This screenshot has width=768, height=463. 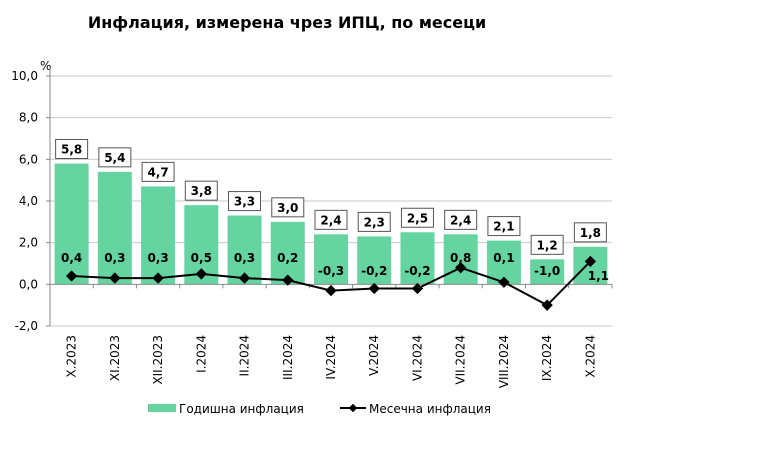 I want to click on x-tick-label: VII.2024, so click(x=461, y=360).